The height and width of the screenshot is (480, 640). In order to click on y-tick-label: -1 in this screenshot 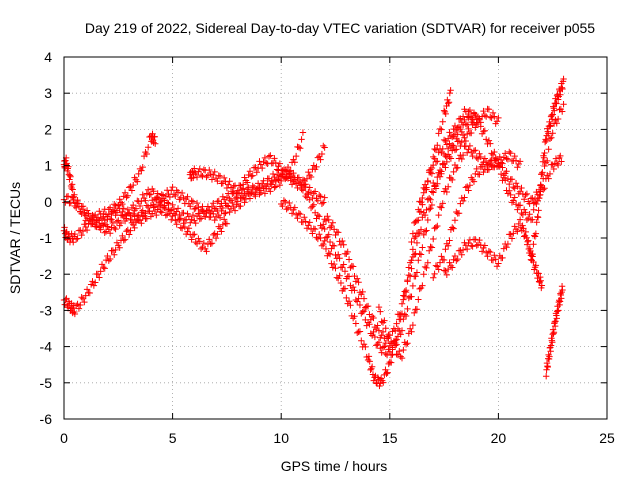, I will do `click(46, 238)`.